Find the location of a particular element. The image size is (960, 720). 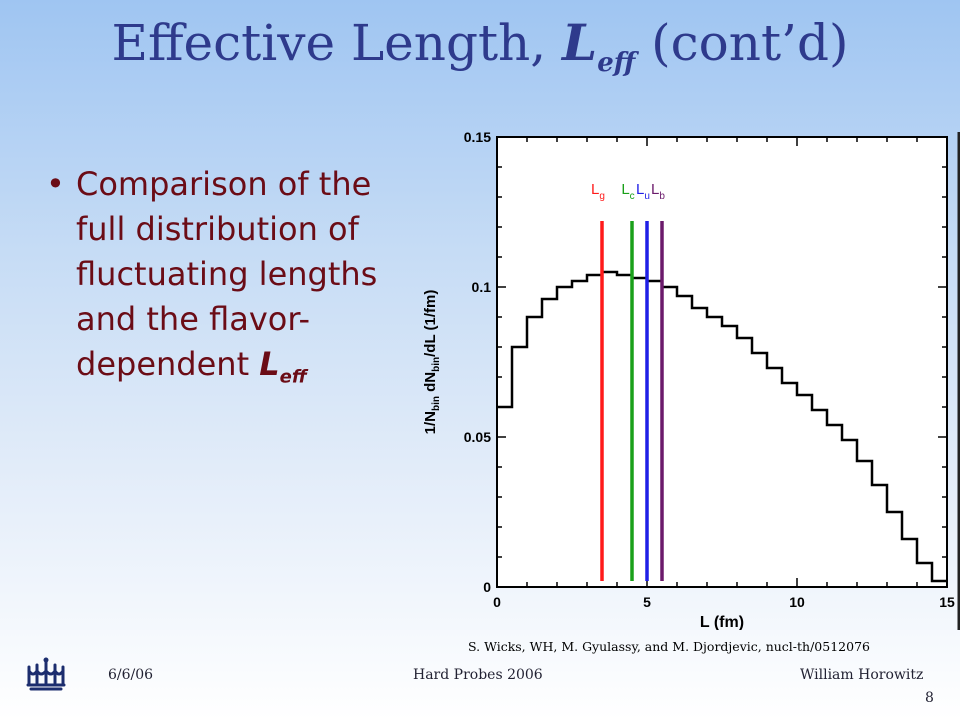

vline-label-Lb: Lb is located at coordinates (658, 191).